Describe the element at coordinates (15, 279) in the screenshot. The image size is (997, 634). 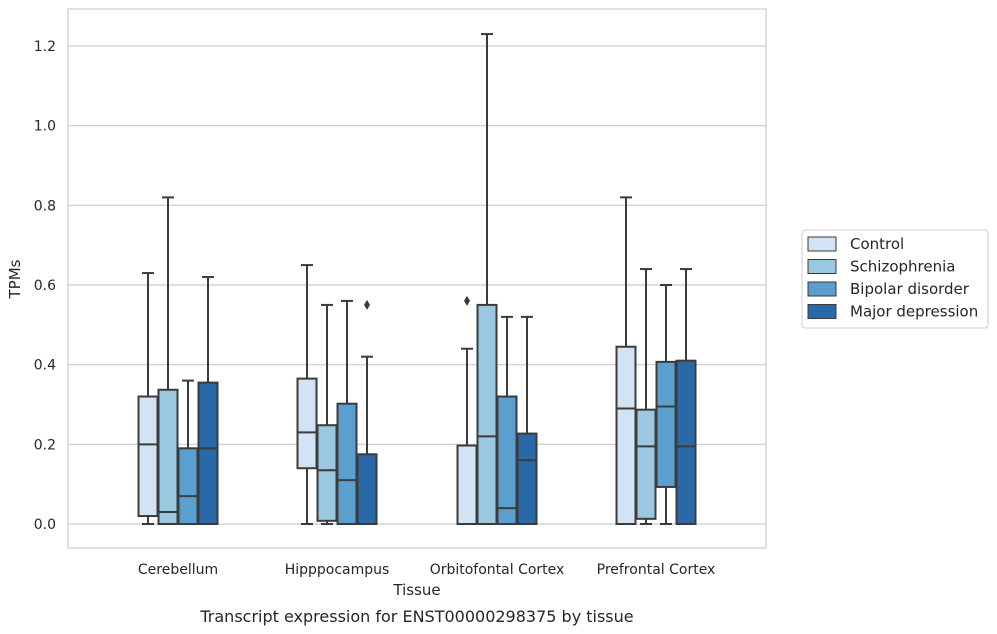
I see `y-axis-title: TPMs` at that location.